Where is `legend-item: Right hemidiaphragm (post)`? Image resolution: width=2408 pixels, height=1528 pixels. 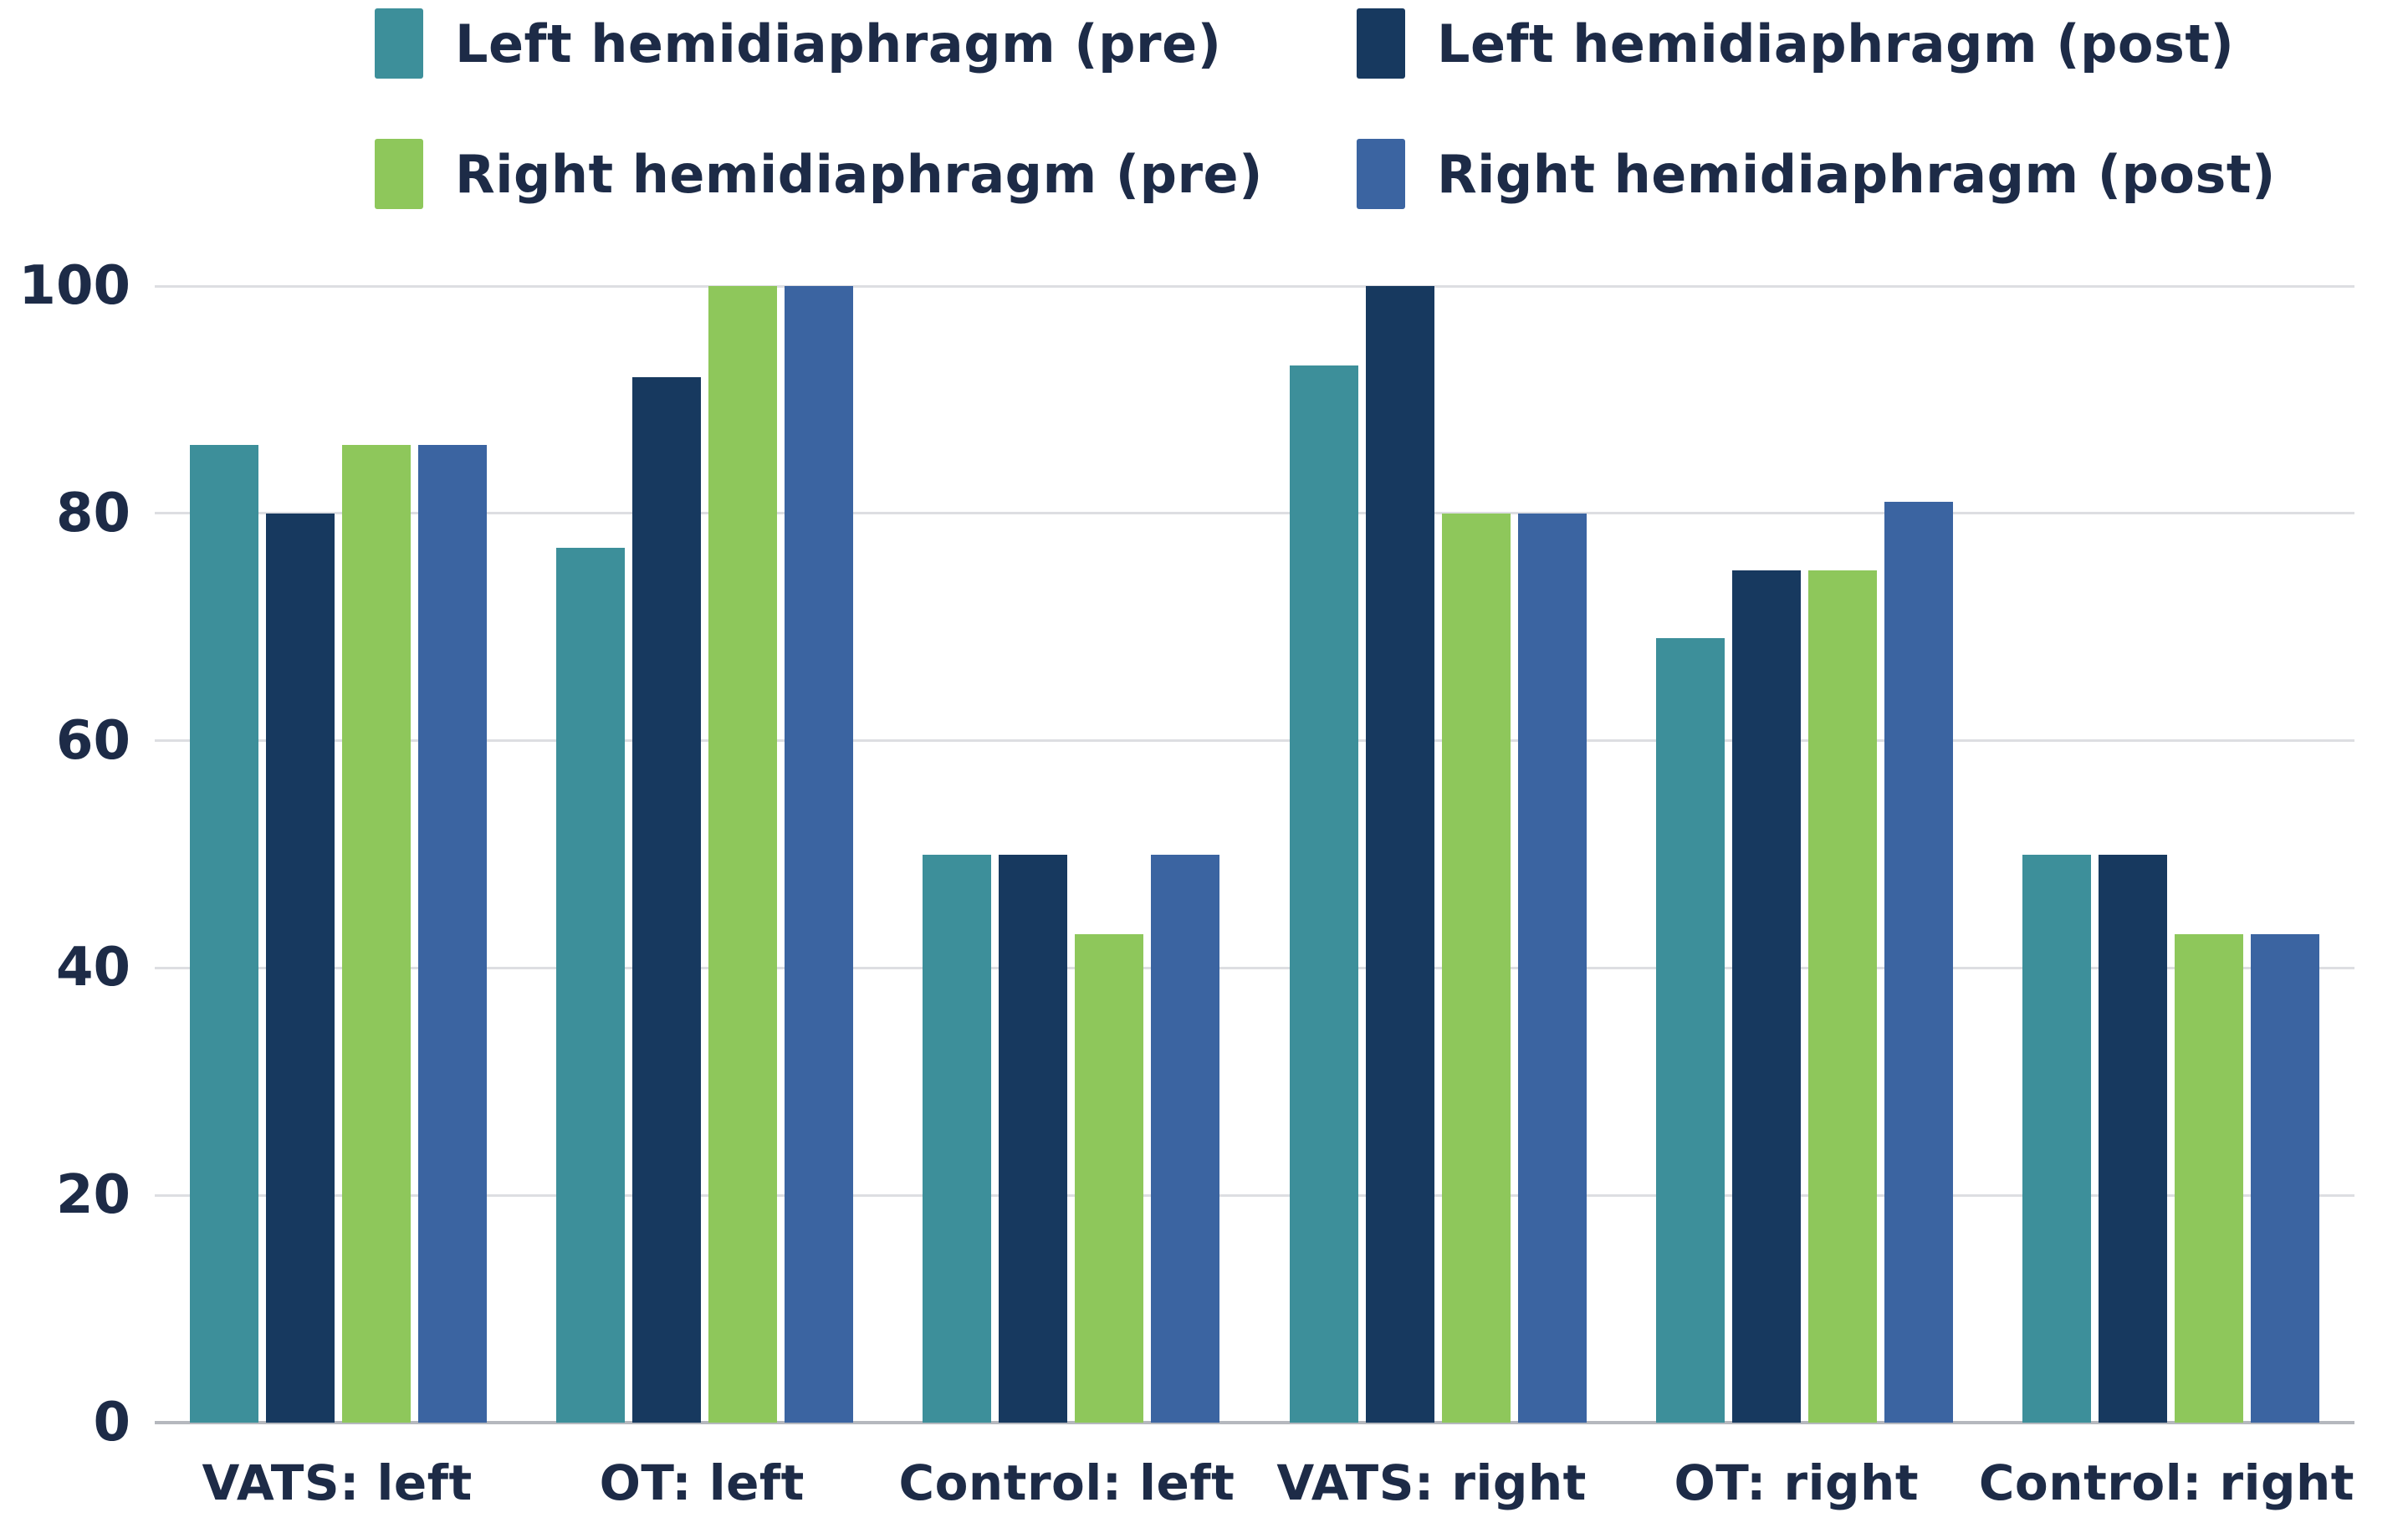
legend-item: Right hemidiaphragm (post) is located at coordinates (1816, 174).